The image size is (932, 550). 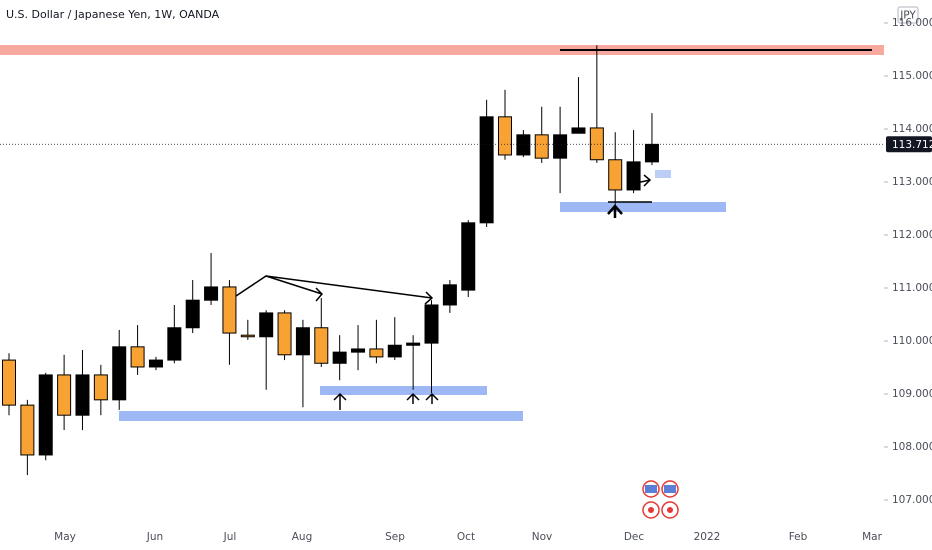 What do you see at coordinates (912, 145) in the screenshot?
I see `last-price-label: 113.712` at bounding box center [912, 145].